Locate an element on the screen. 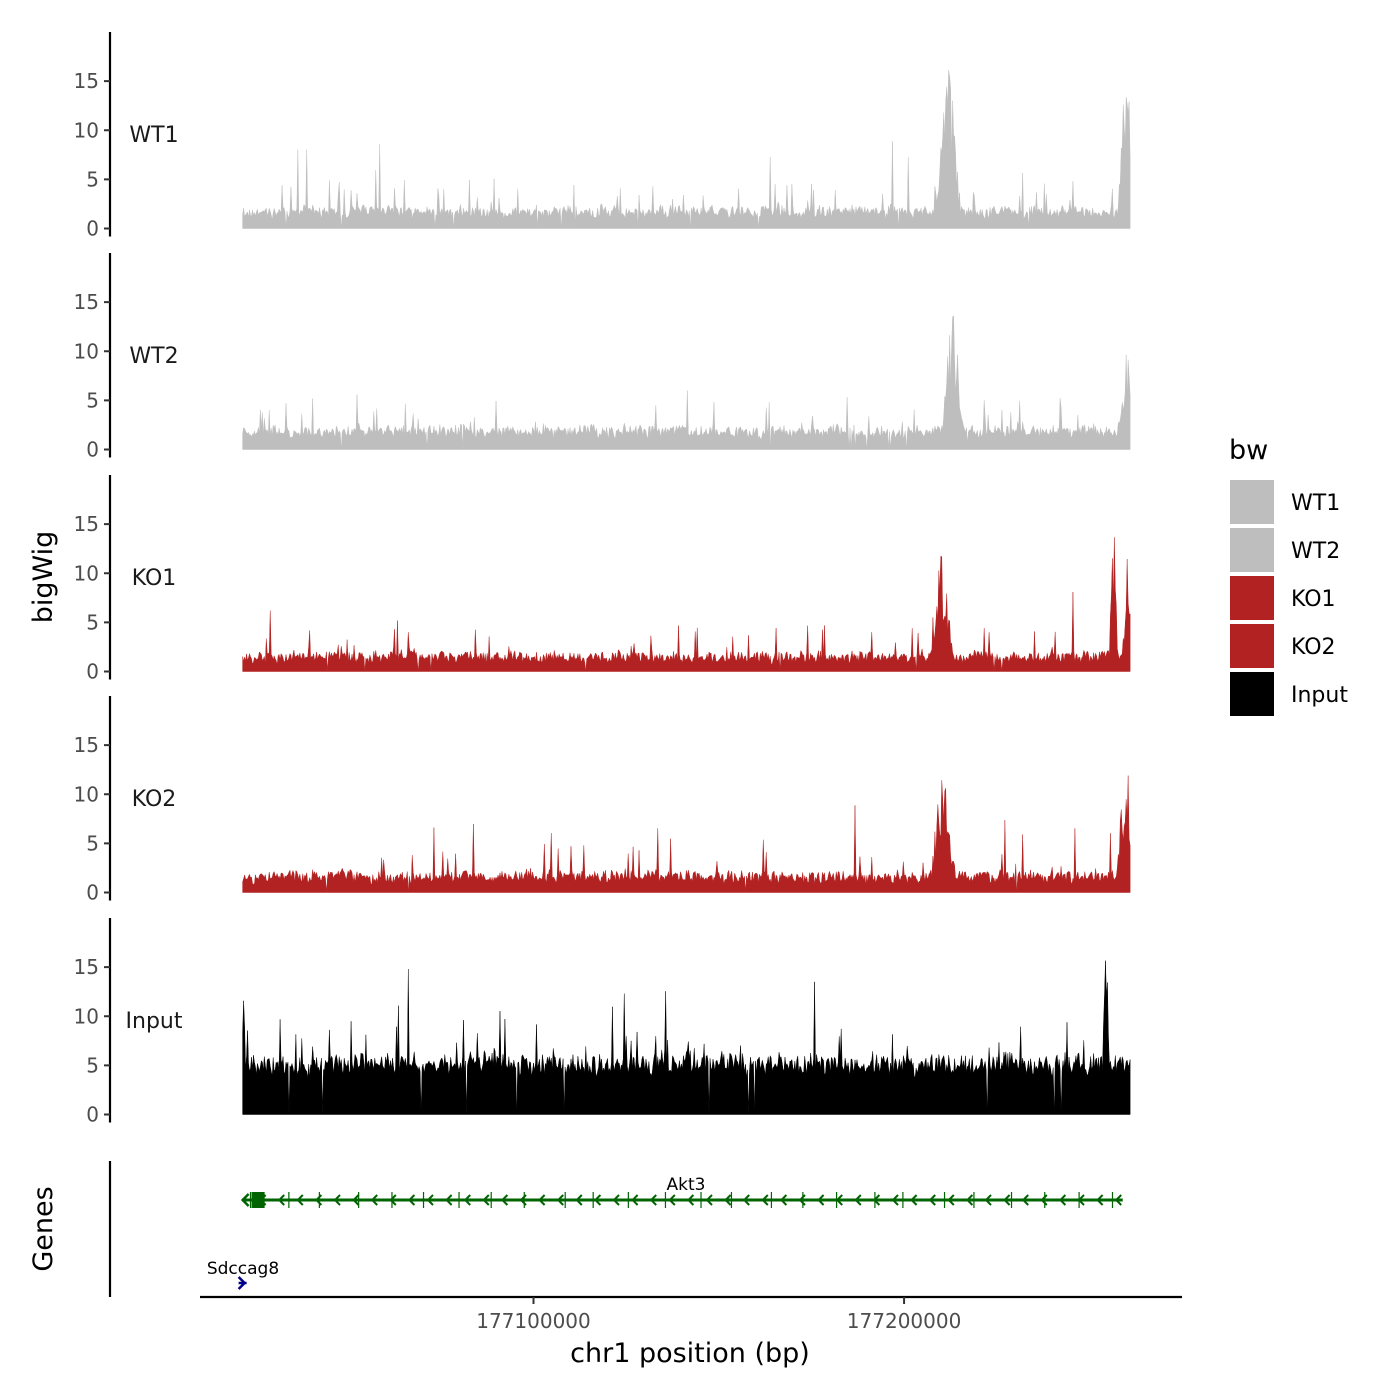 The height and width of the screenshot is (1400, 1400). track-wt1: 0 5 10 15 WT1 is located at coordinates (602, 136).